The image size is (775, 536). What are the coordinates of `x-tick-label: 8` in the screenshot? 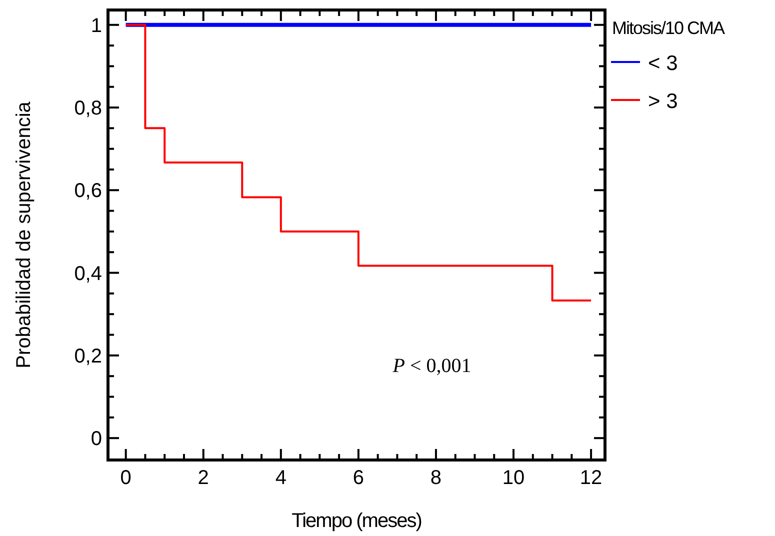 It's located at (436, 478).